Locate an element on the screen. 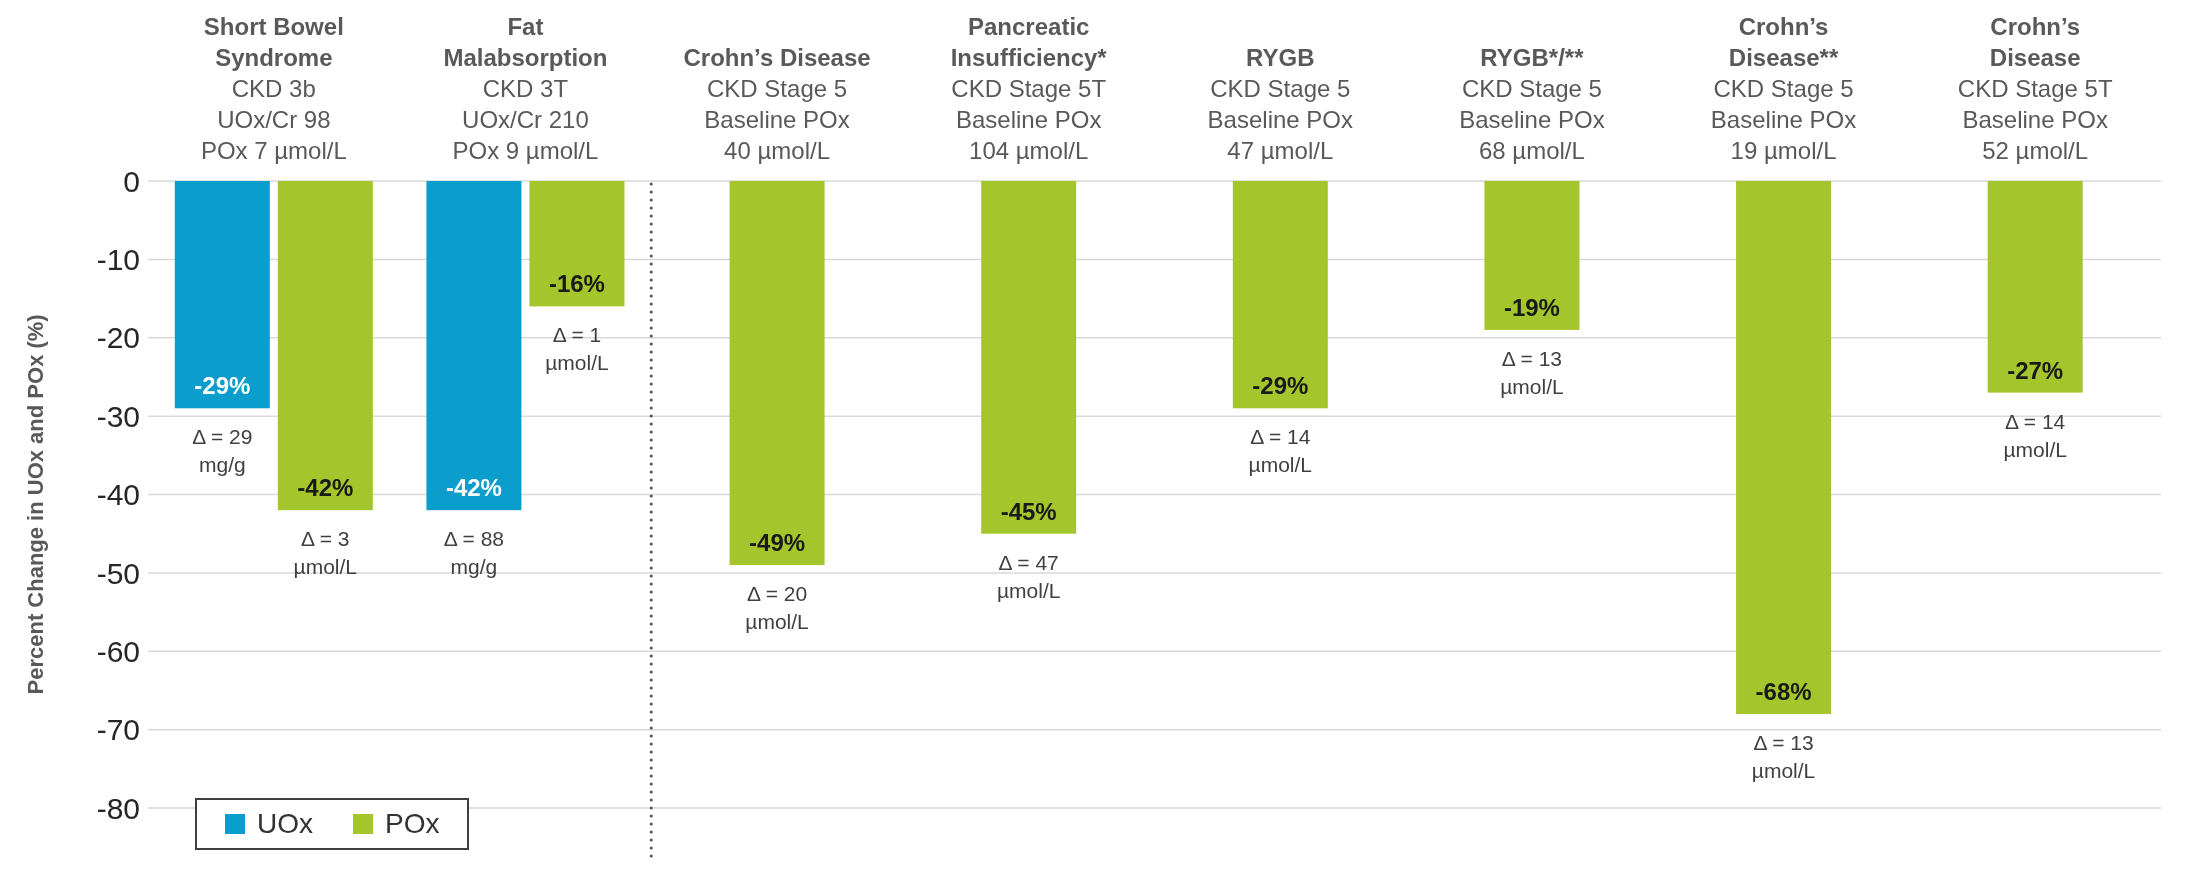  y-tick-label: -80 is located at coordinates (118, 808).